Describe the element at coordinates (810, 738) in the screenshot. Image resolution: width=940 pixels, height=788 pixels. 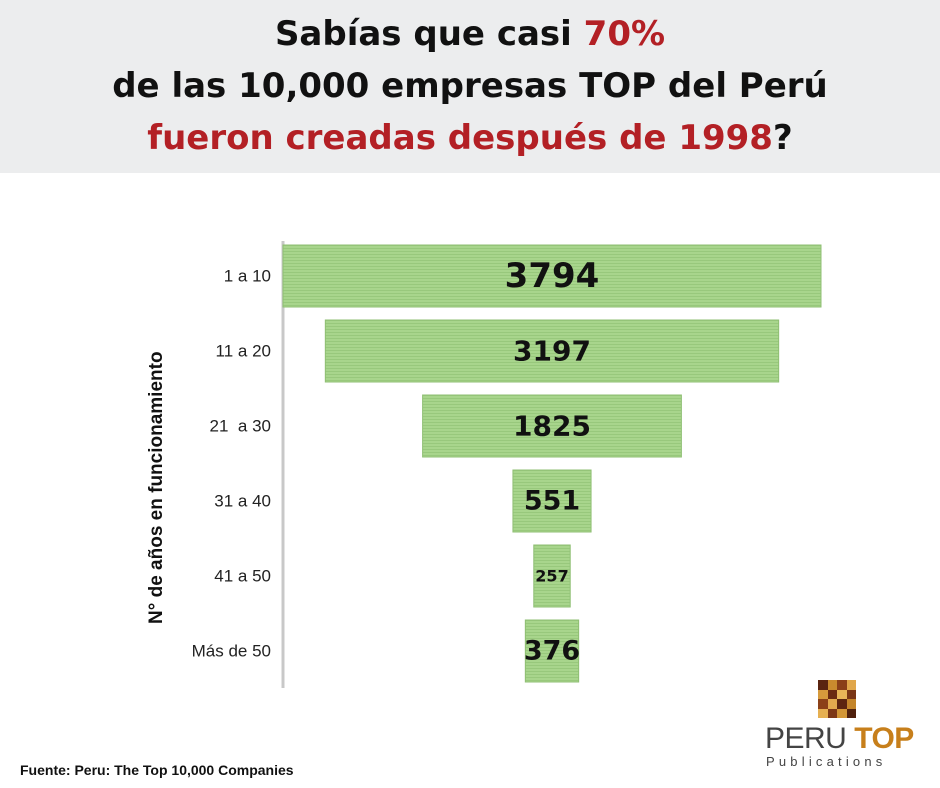
I see `logo-word-peru: PERU` at that location.